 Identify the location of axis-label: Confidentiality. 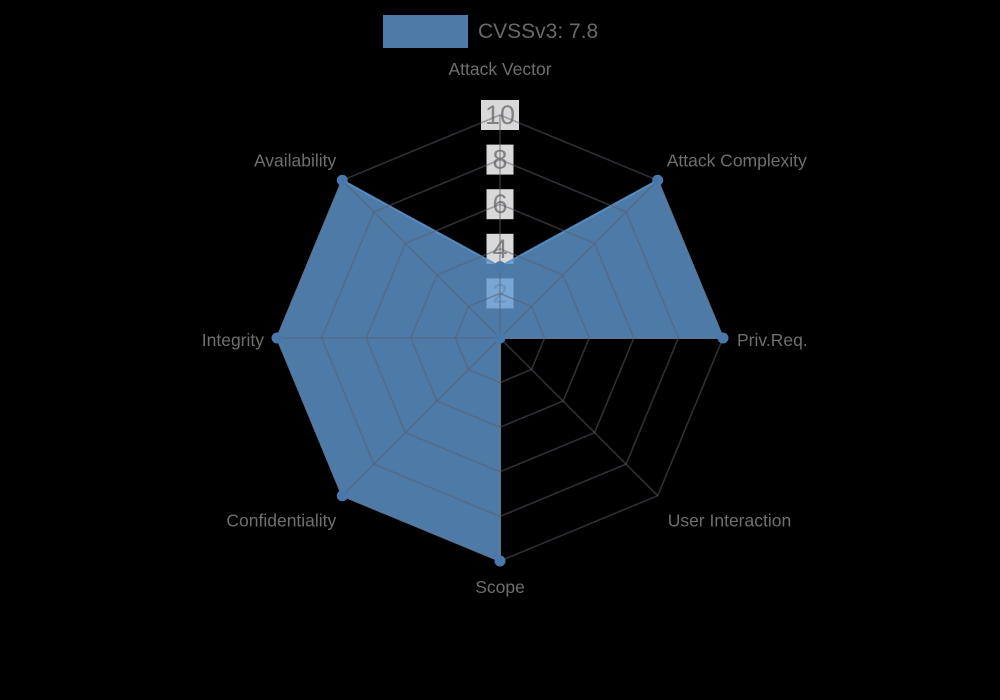
(281, 521).